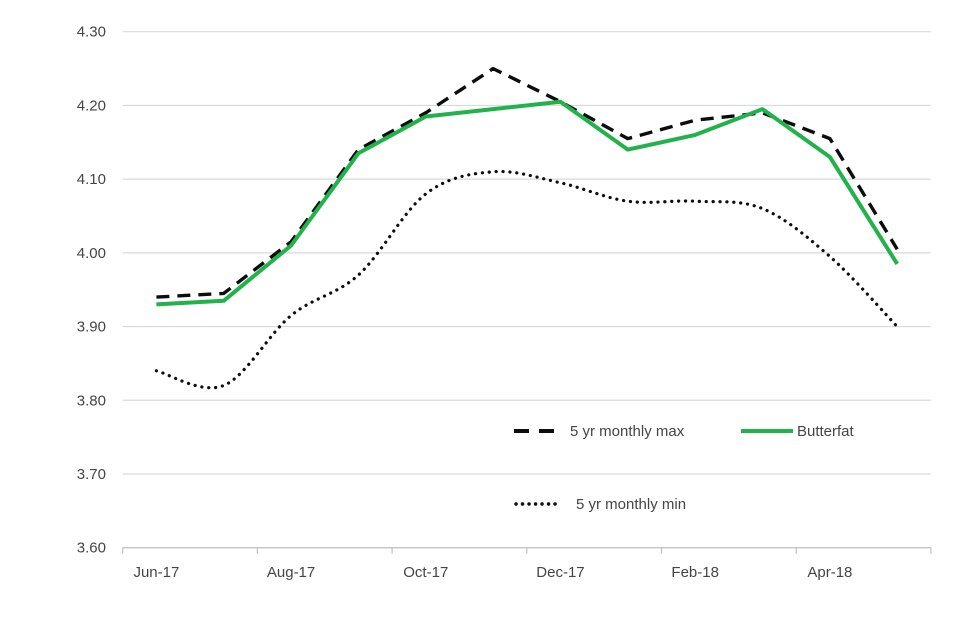  I want to click on legend-label-5yr-monthly-max: 5 yr monthly max, so click(627, 431).